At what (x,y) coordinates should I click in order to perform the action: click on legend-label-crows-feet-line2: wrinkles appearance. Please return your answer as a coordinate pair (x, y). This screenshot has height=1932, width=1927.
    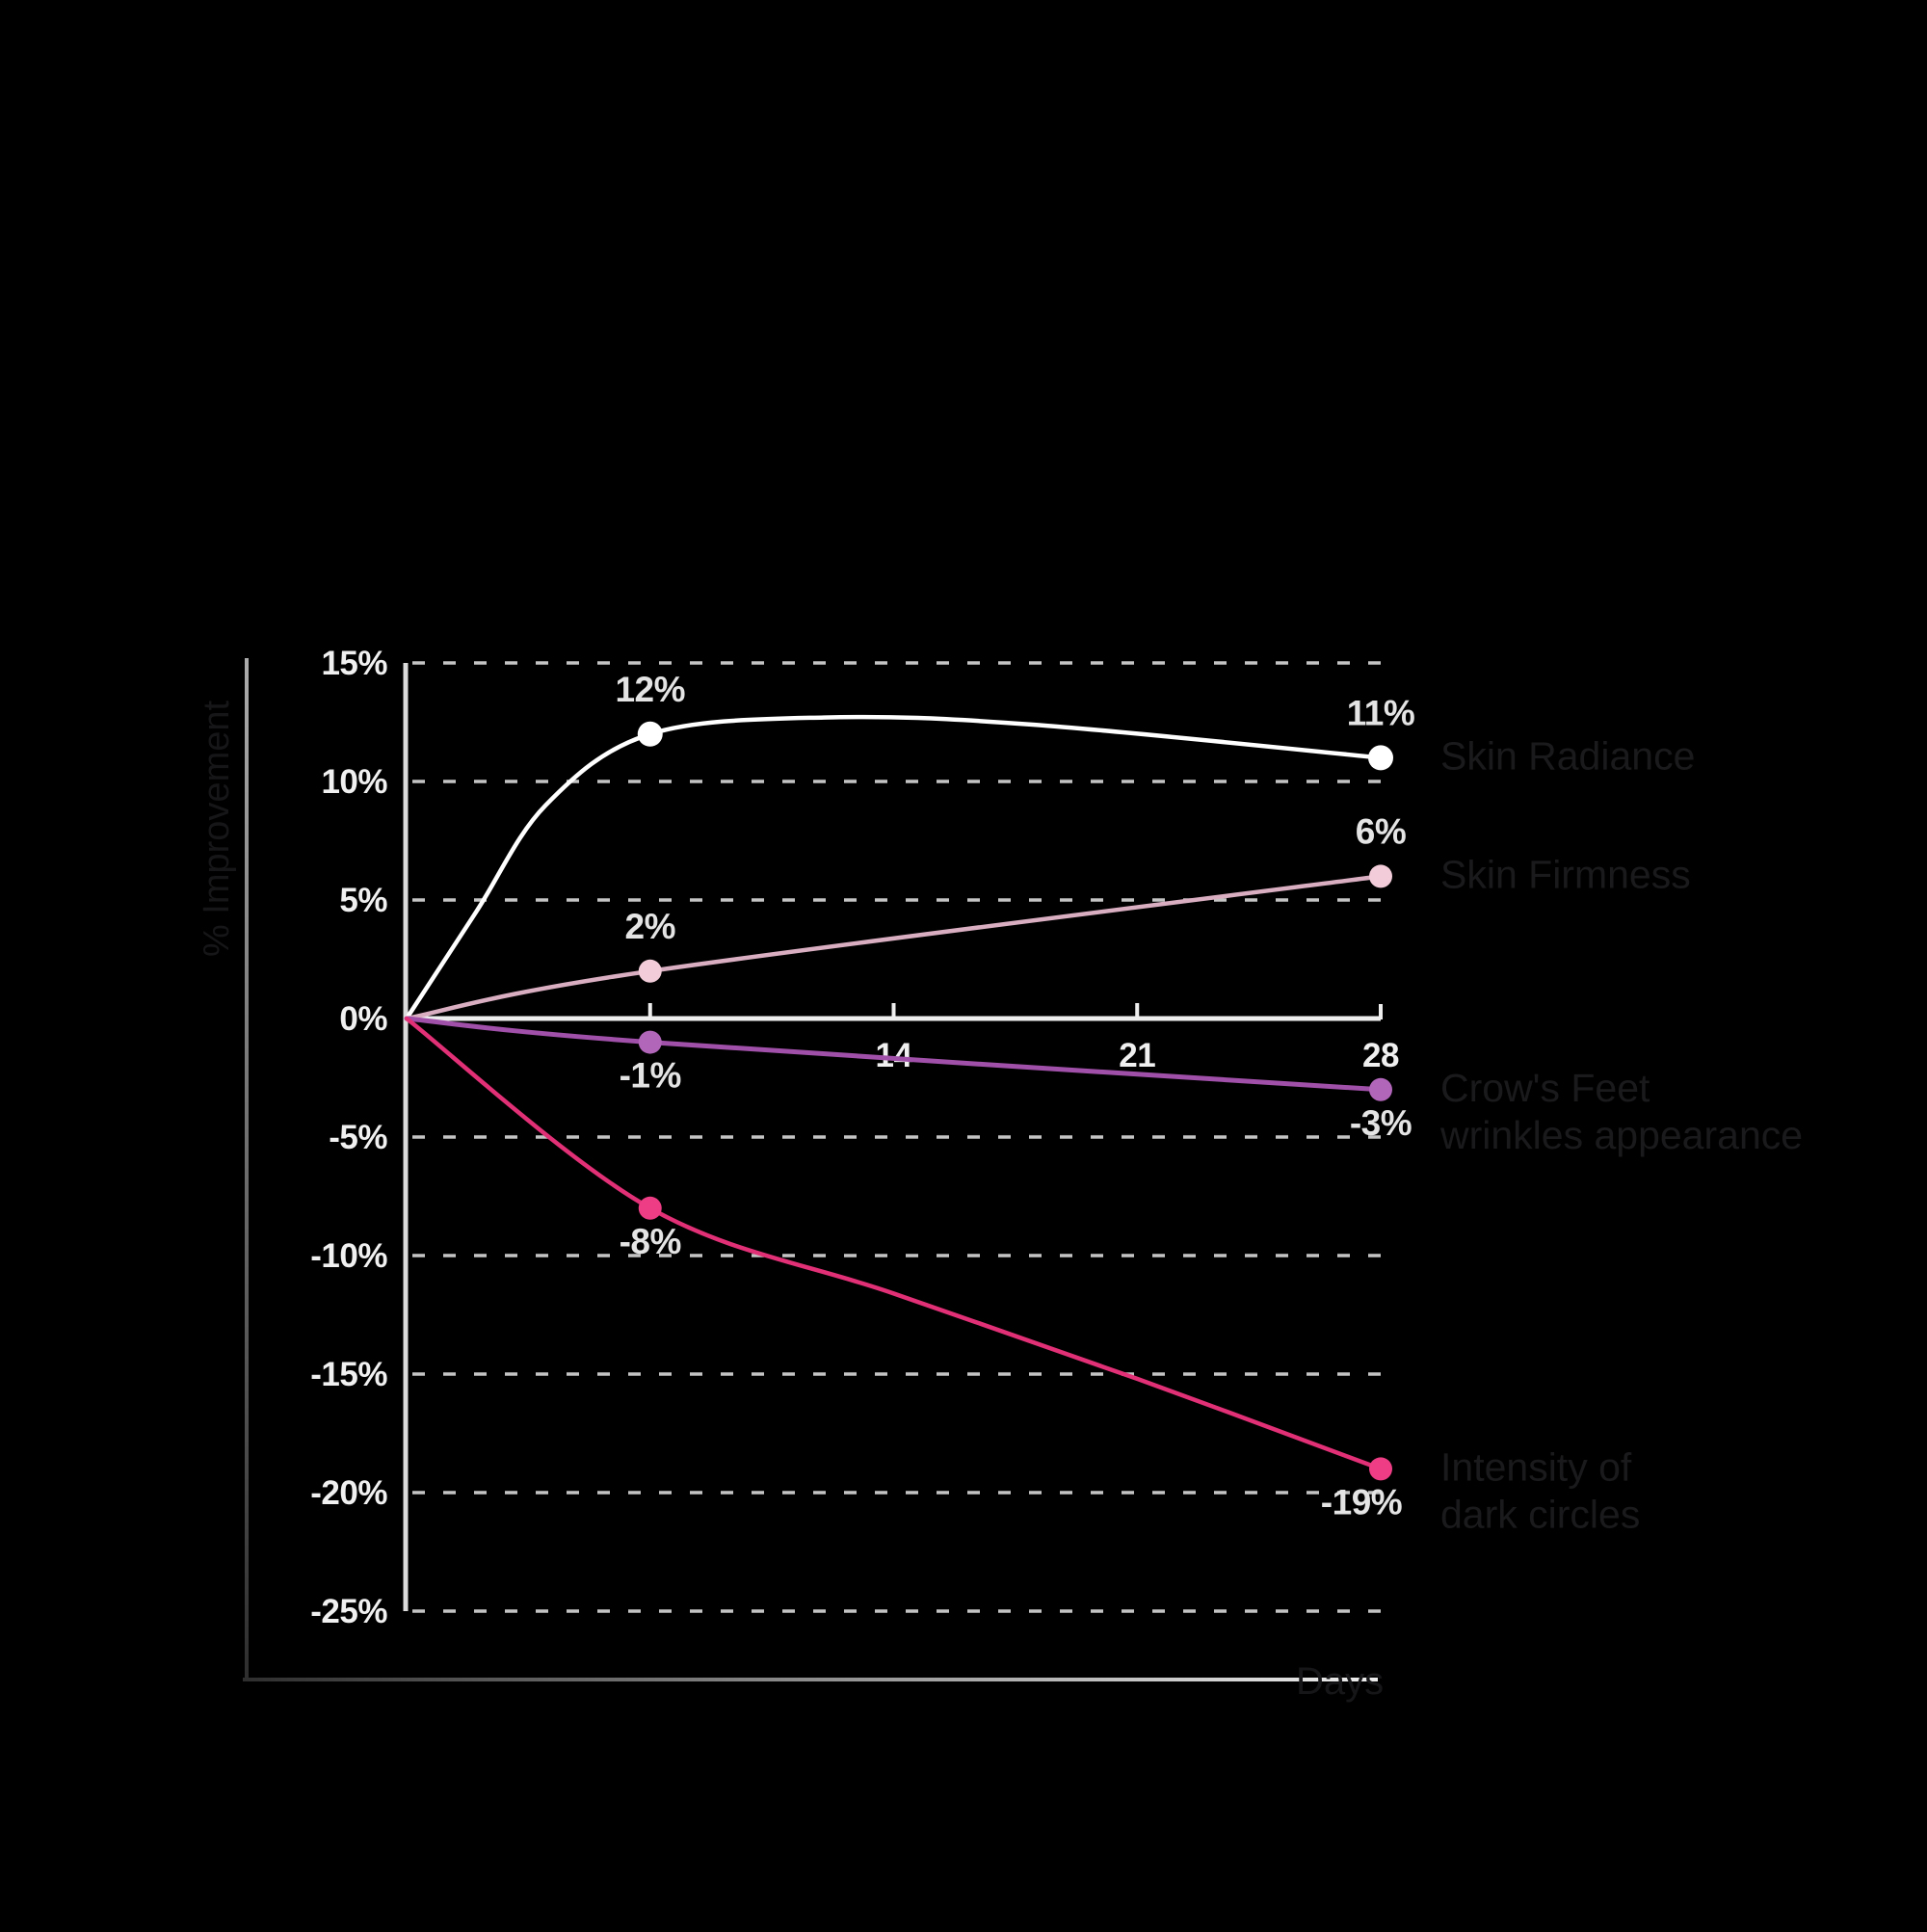
    Looking at the image, I should click on (1621, 1135).